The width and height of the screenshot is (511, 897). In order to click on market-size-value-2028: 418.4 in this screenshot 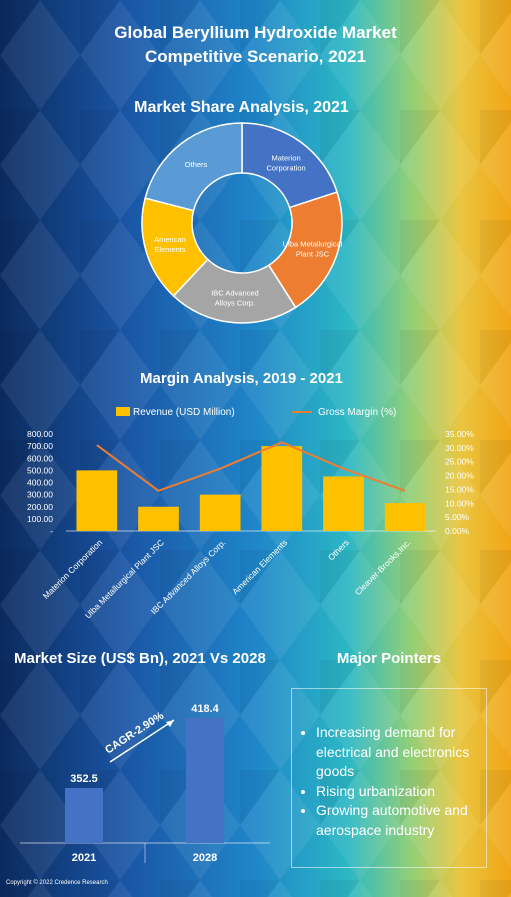, I will do `click(205, 709)`.